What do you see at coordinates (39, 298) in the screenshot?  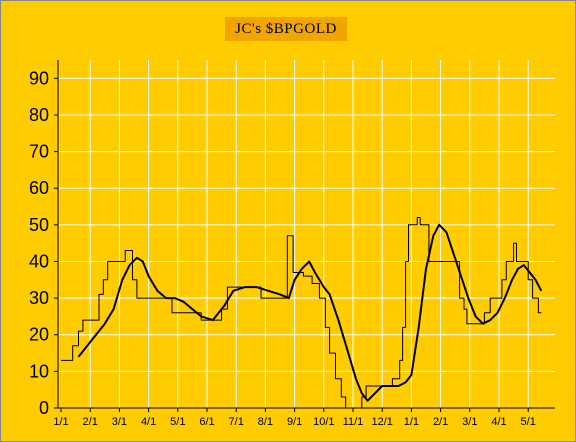 I see `y-tick-label: 30` at bounding box center [39, 298].